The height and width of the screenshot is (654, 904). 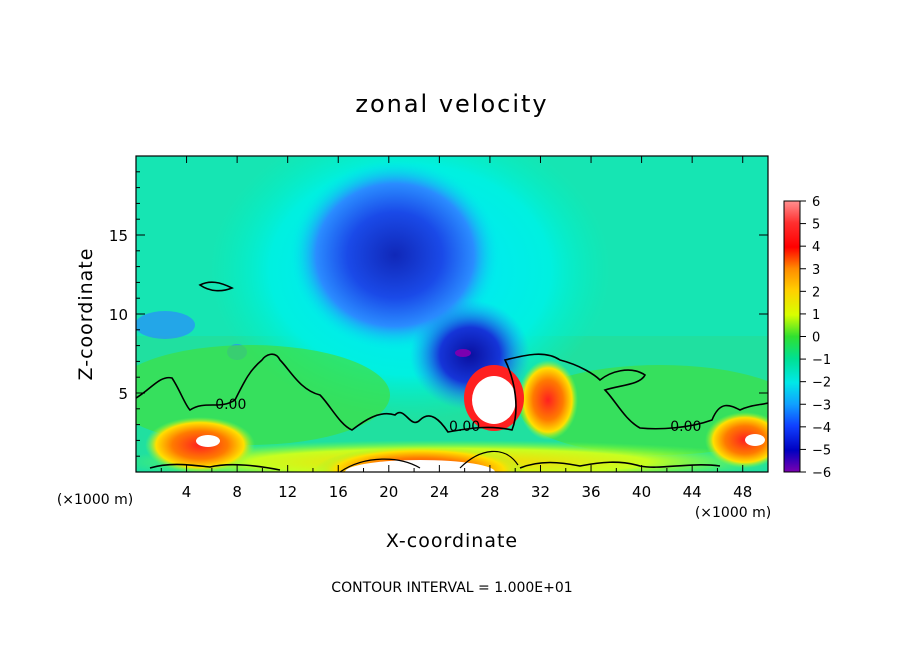 I want to click on x-unit-label-right: (×1000 m), so click(x=733, y=513).